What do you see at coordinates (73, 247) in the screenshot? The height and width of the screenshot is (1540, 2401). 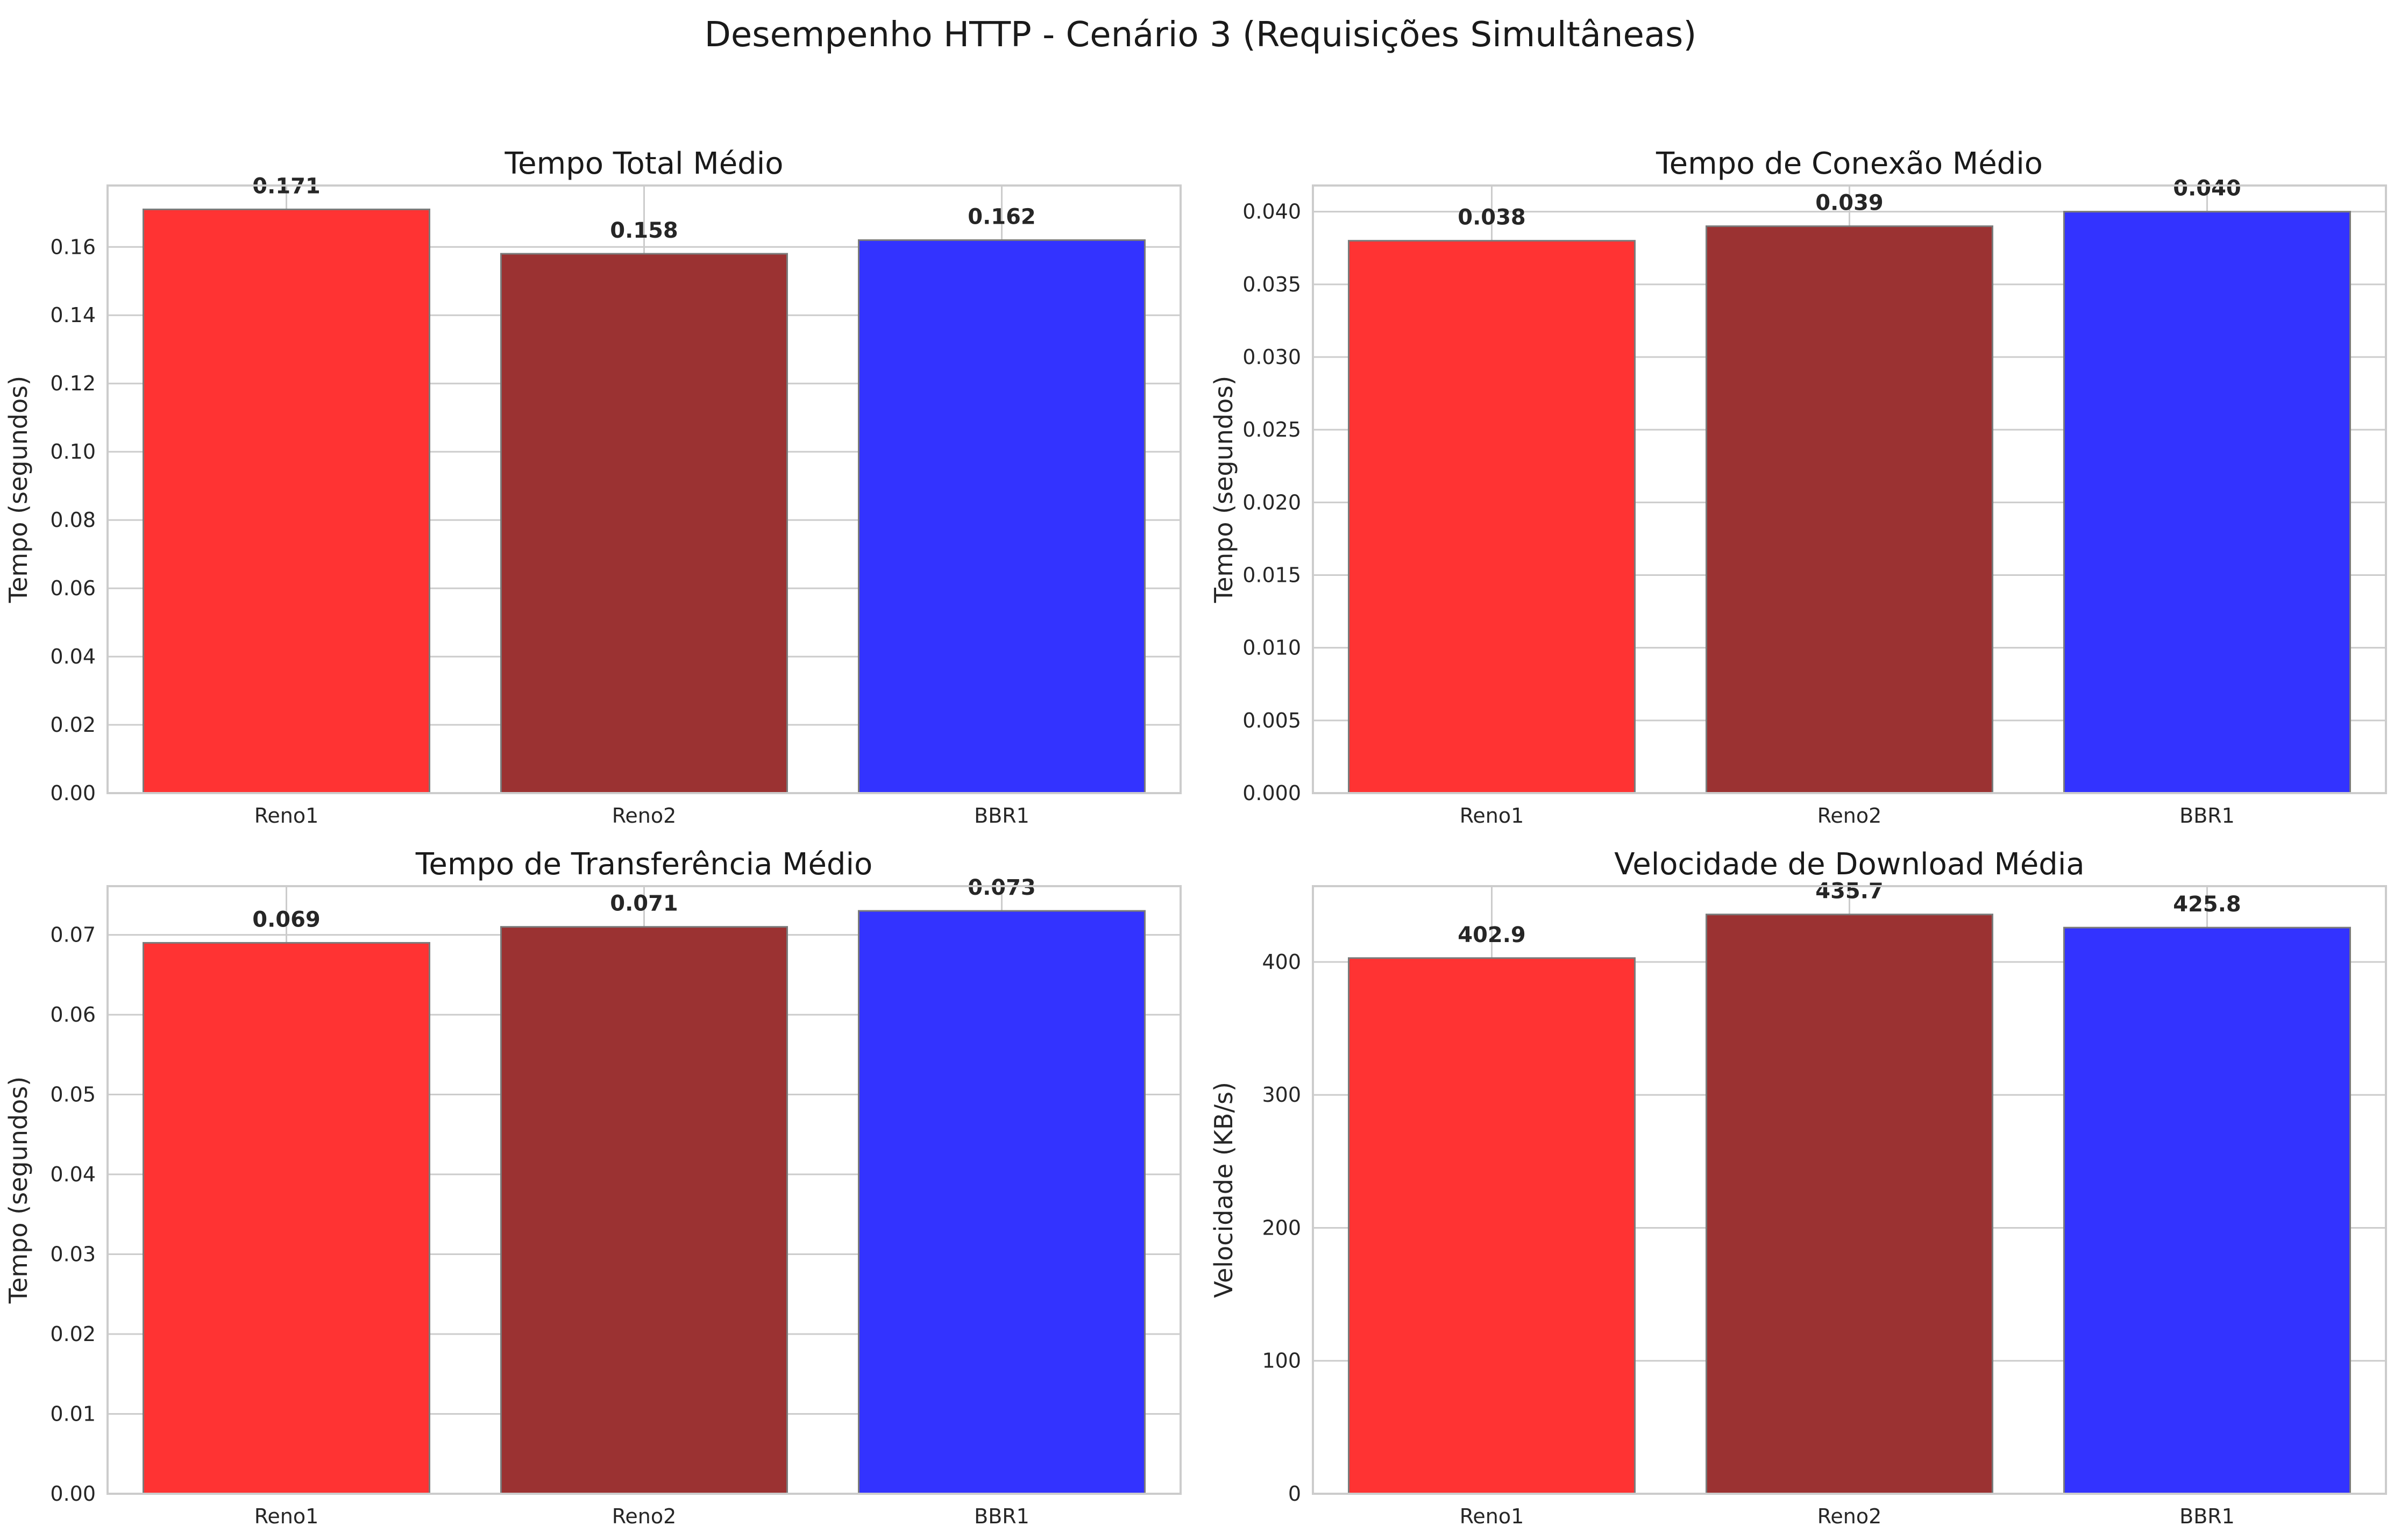 I see `y-tick-label: 0.16` at bounding box center [73, 247].